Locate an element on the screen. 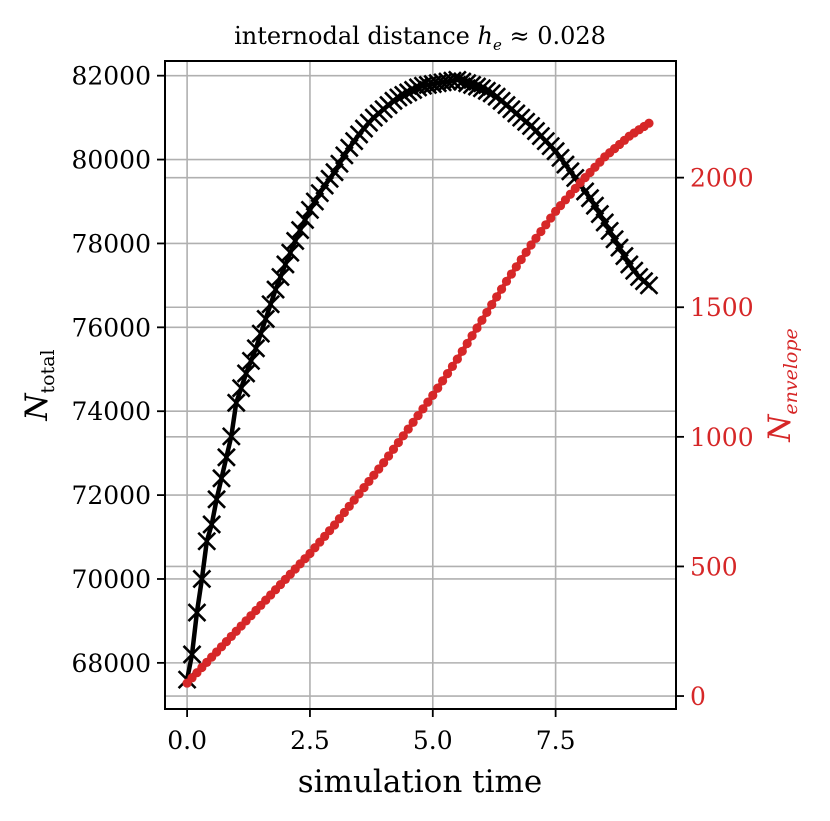 Image resolution: width=830 pixels, height=821 pixels. y-left-tick-label: 76000 is located at coordinates (111, 327).